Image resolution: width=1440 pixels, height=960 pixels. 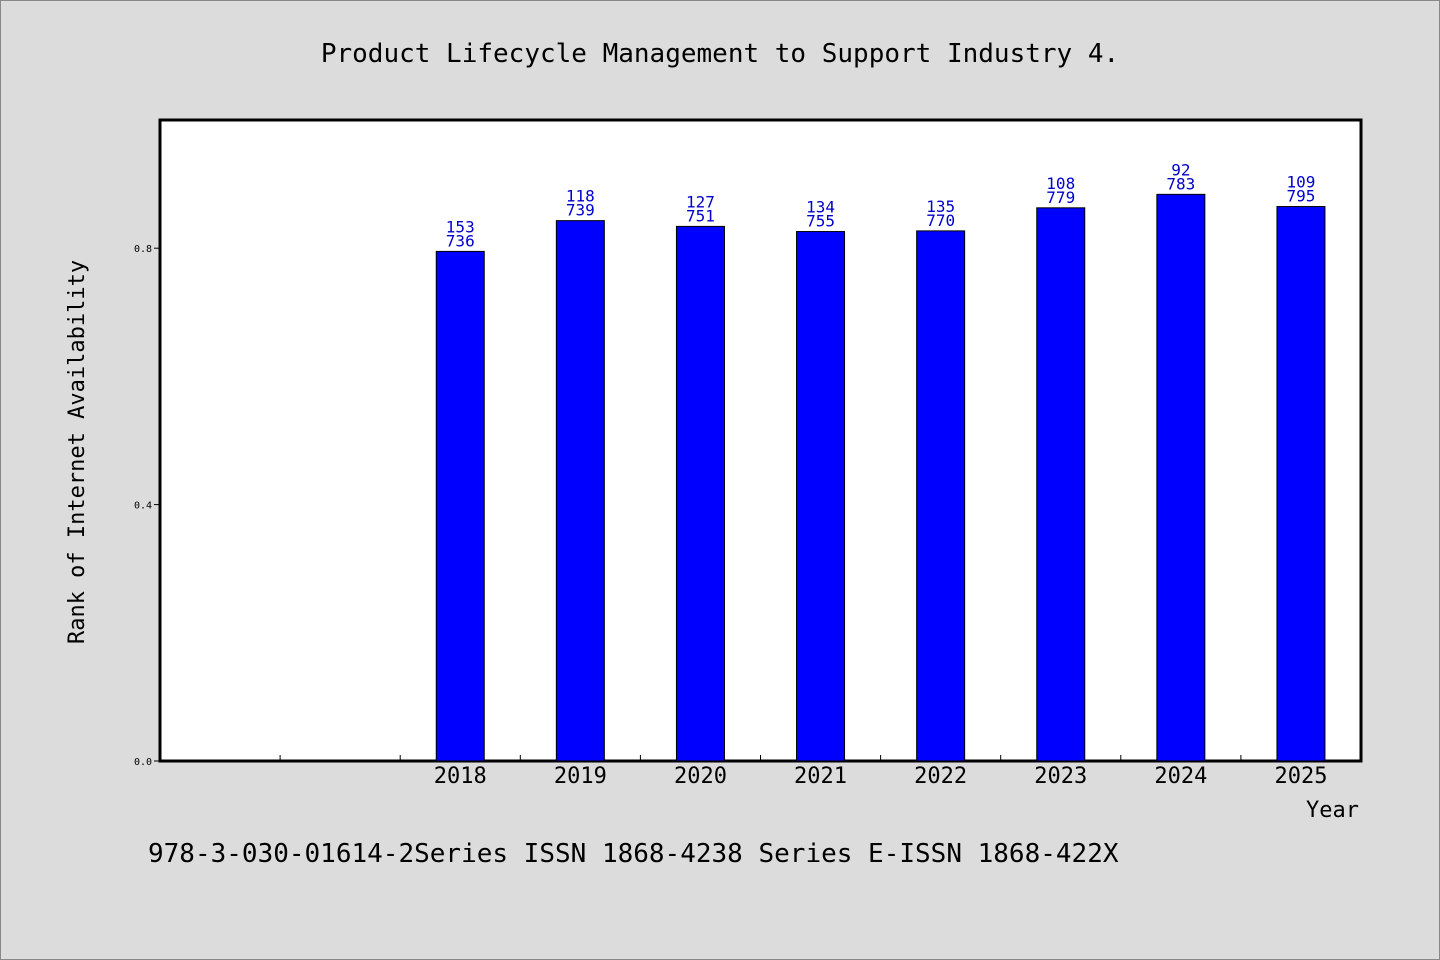 I want to click on bar-label-bottom: 755, so click(x=820, y=221).